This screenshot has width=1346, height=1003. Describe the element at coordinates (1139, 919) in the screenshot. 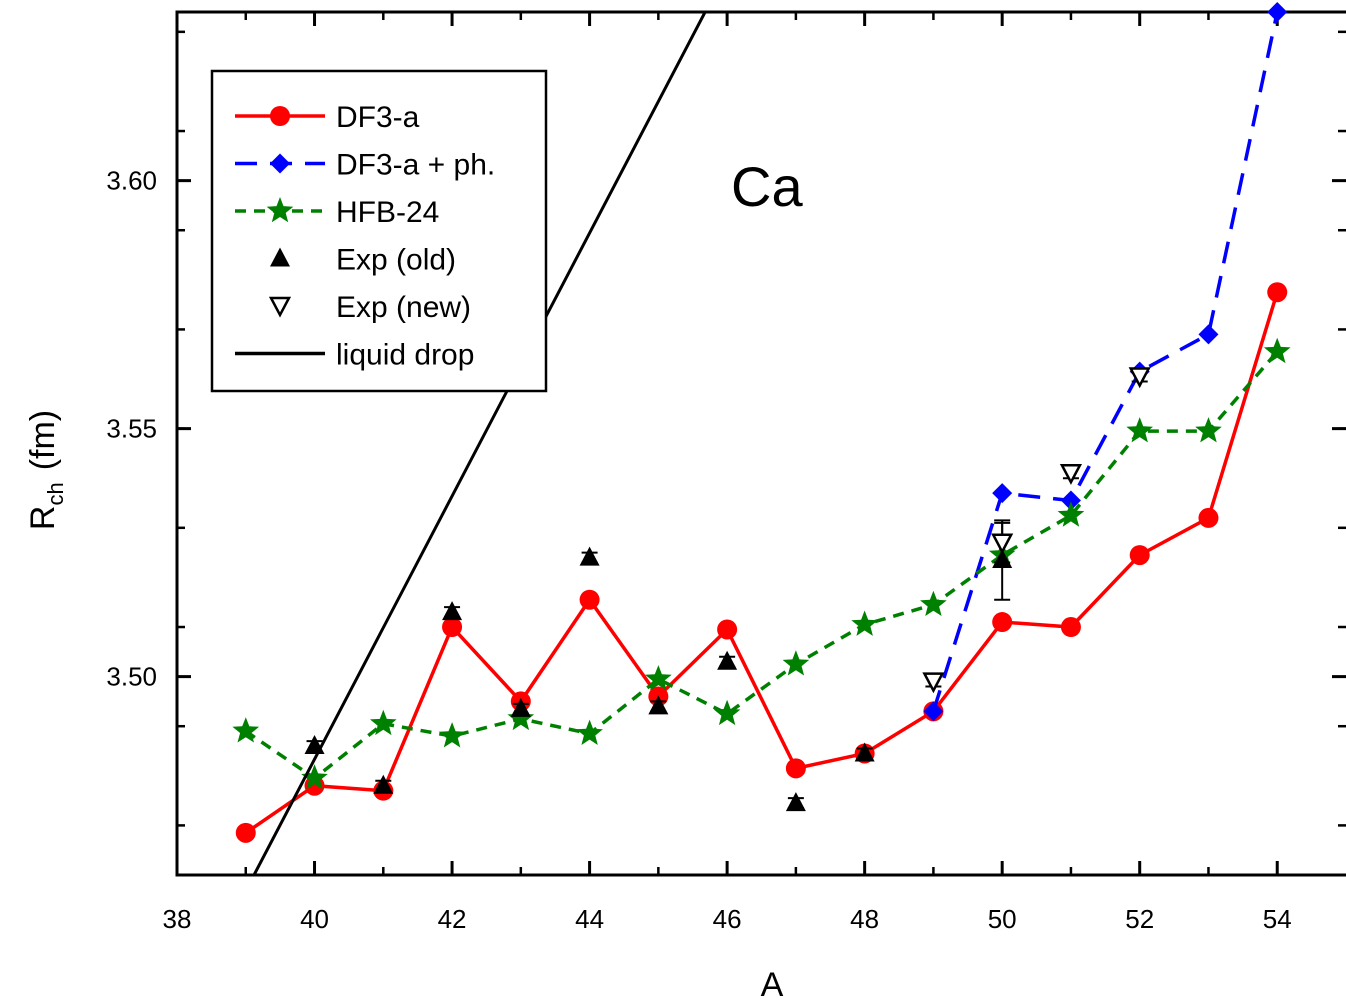

I see `x-tick-label: 52` at that location.